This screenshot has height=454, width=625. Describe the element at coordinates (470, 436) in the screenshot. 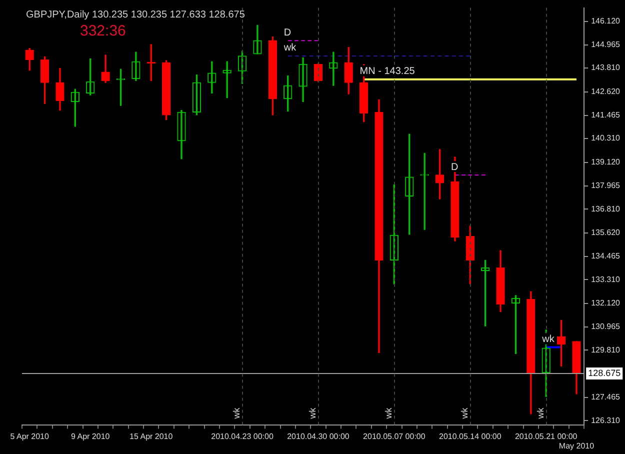

I see `x-tick-label: 2010.05.14 00:00` at that location.